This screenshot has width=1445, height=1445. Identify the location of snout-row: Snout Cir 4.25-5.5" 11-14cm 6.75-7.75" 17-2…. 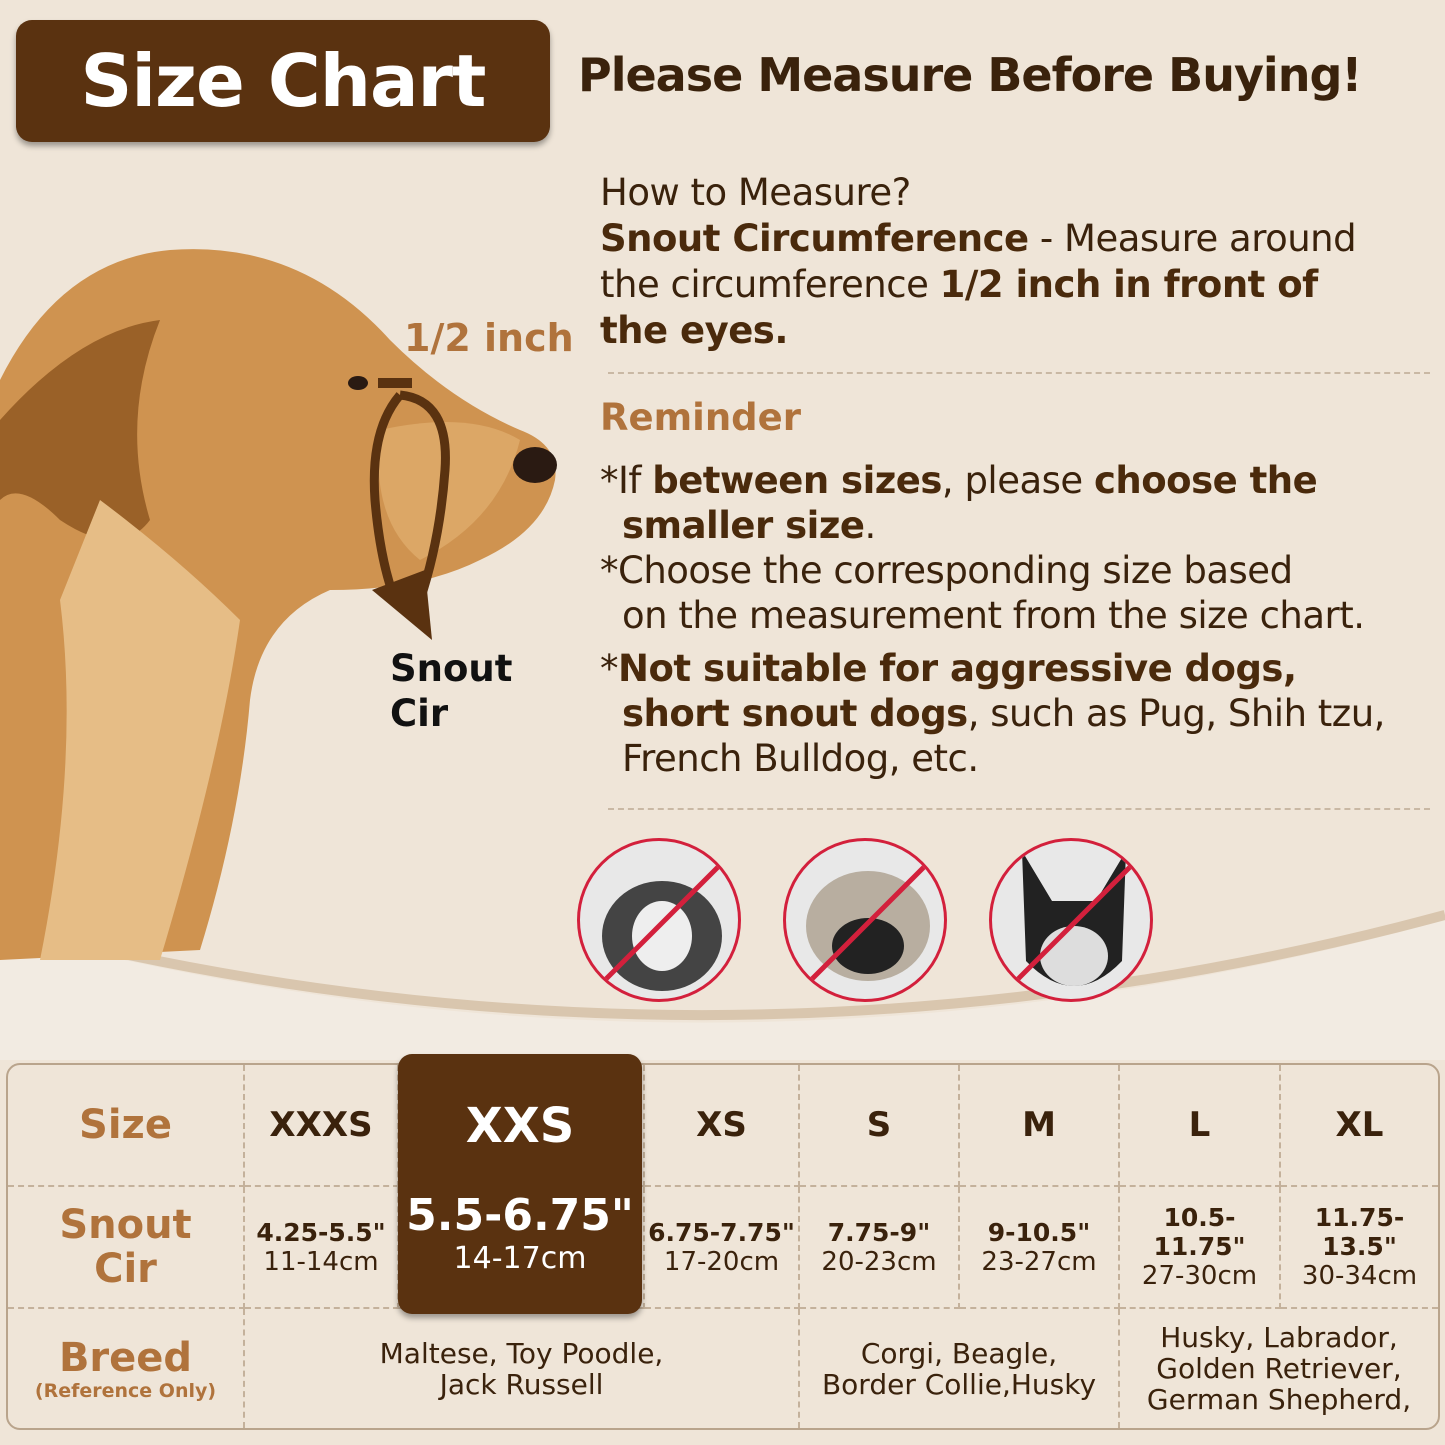
(723, 1248).